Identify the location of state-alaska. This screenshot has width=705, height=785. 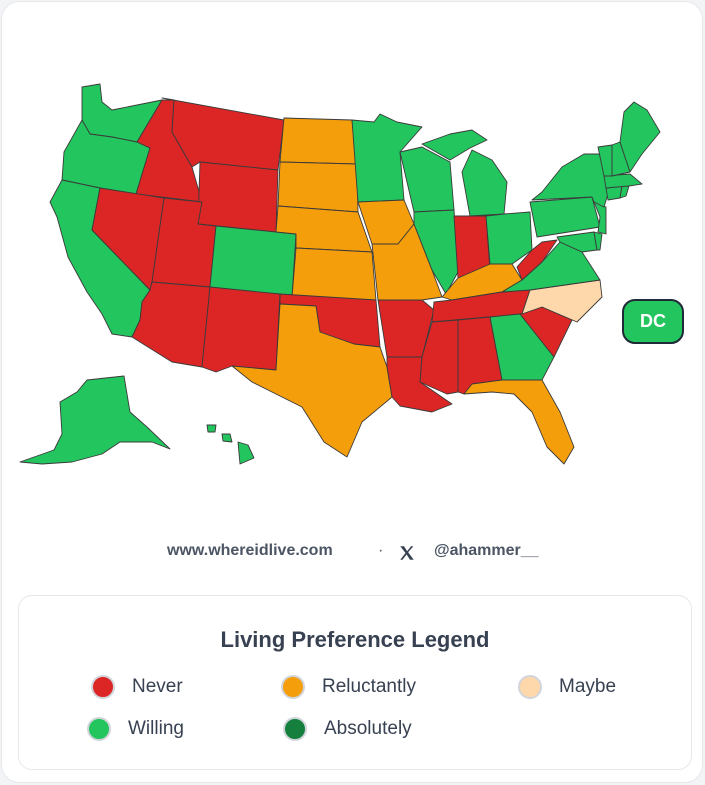
(95, 420).